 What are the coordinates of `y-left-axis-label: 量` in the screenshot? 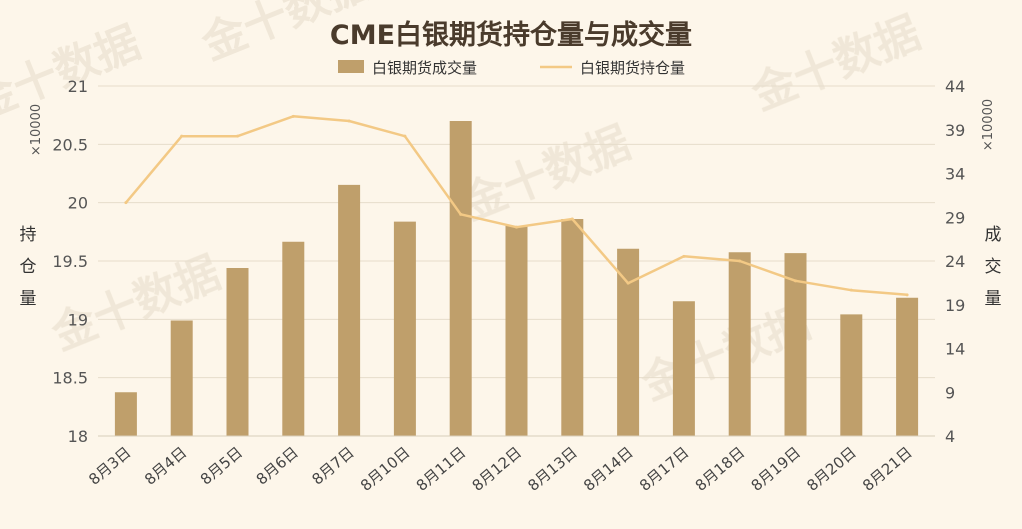 It's located at (28, 299).